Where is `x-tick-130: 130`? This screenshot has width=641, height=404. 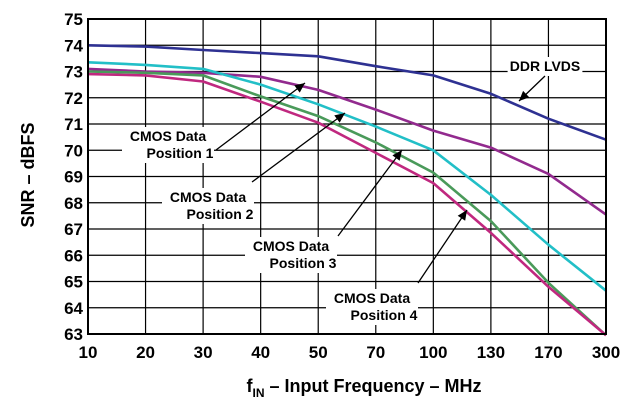
x-tick-130: 130 is located at coordinates (491, 352).